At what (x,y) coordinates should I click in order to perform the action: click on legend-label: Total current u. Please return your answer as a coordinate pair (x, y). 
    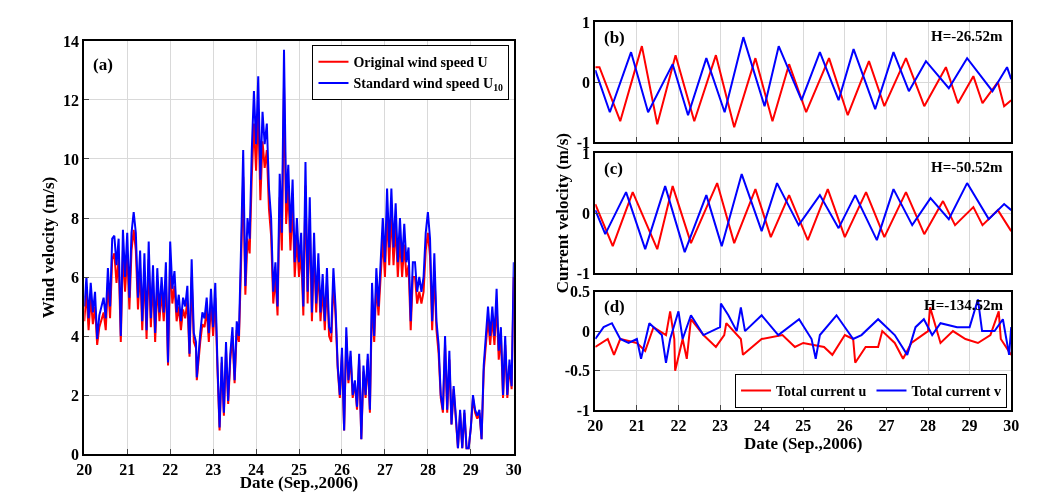
    Looking at the image, I should click on (821, 391).